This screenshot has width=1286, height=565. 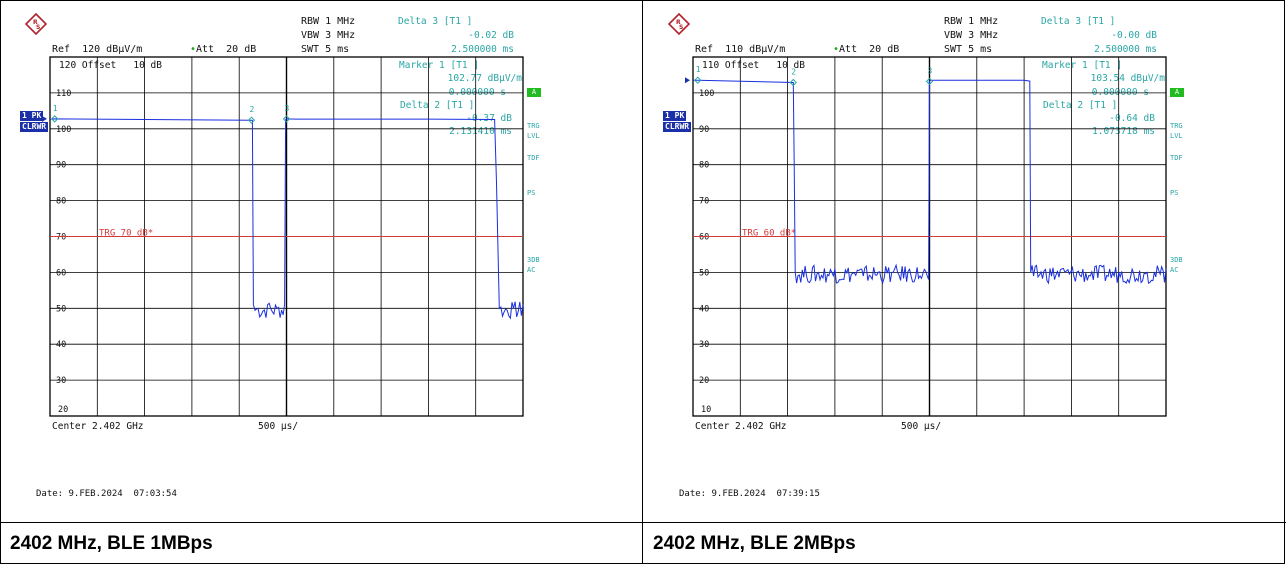 I want to click on trigger-level-label: TRG 70 dB*, so click(x=126, y=234).